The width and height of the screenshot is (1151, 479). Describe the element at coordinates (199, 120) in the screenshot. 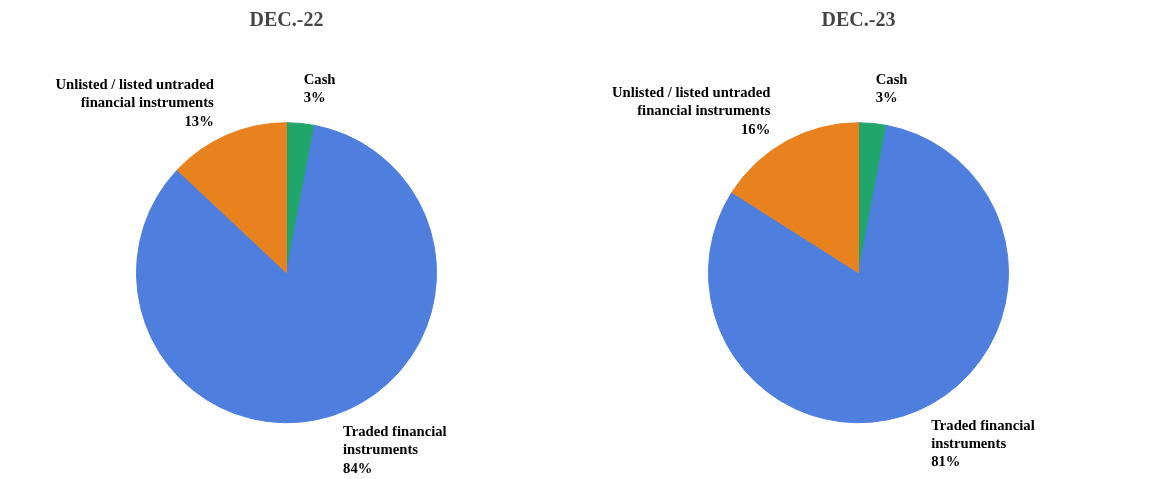

I see `data-label: 13%` at that location.